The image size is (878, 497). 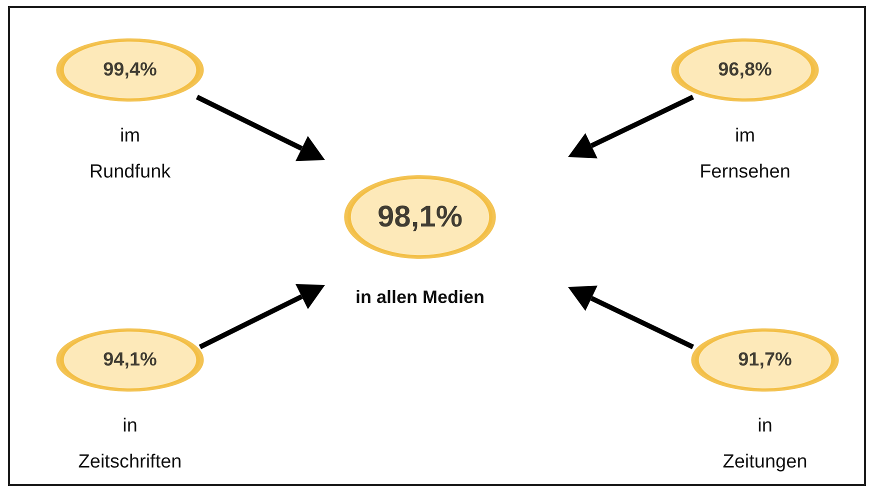 What do you see at coordinates (420, 217) in the screenshot?
I see `data-label: 98,1%` at bounding box center [420, 217].